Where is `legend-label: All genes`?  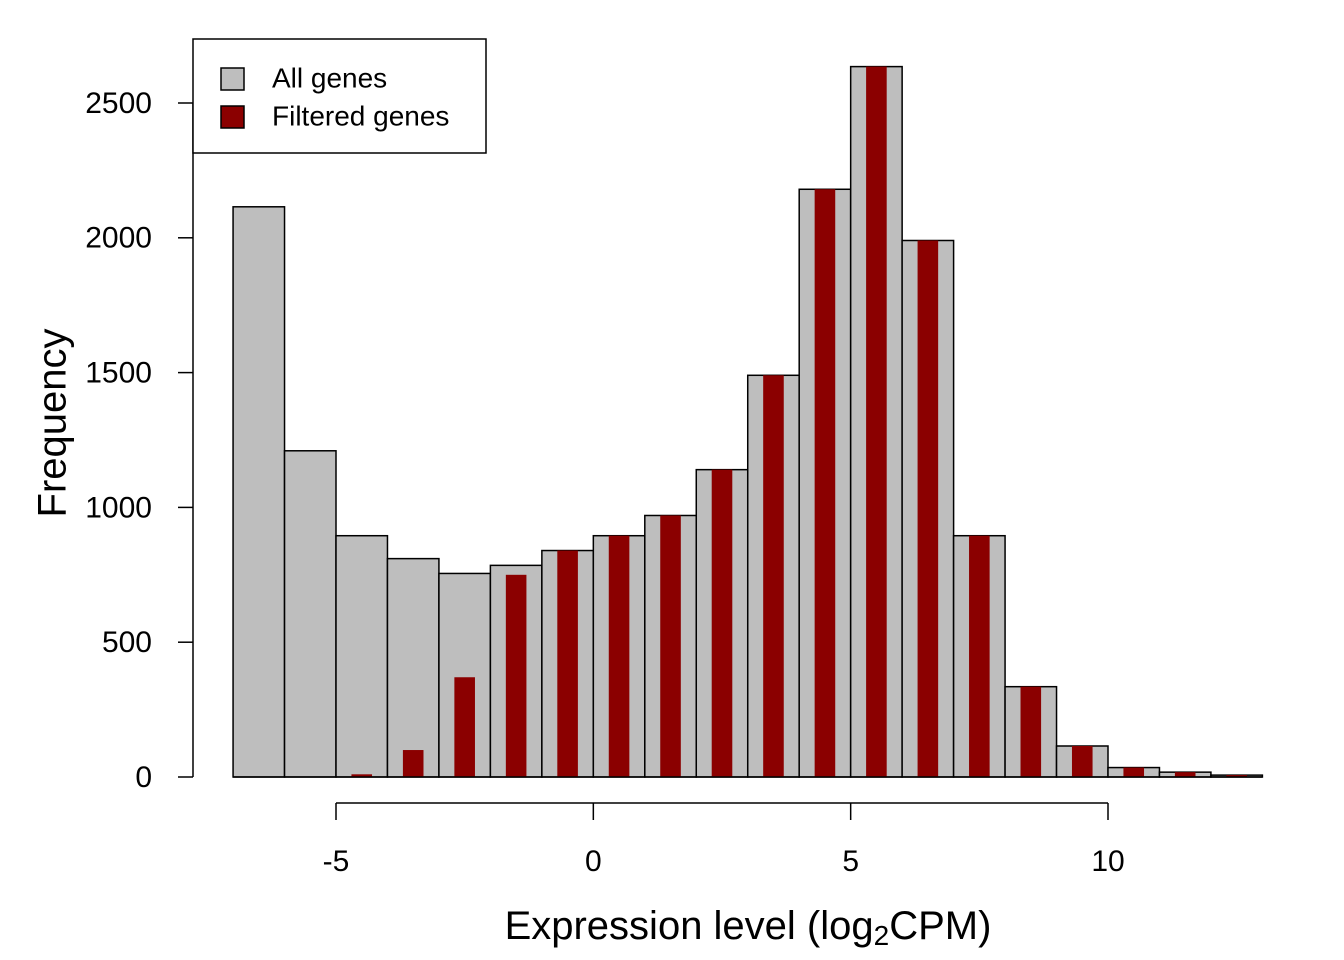 legend-label: All genes is located at coordinates (329, 77).